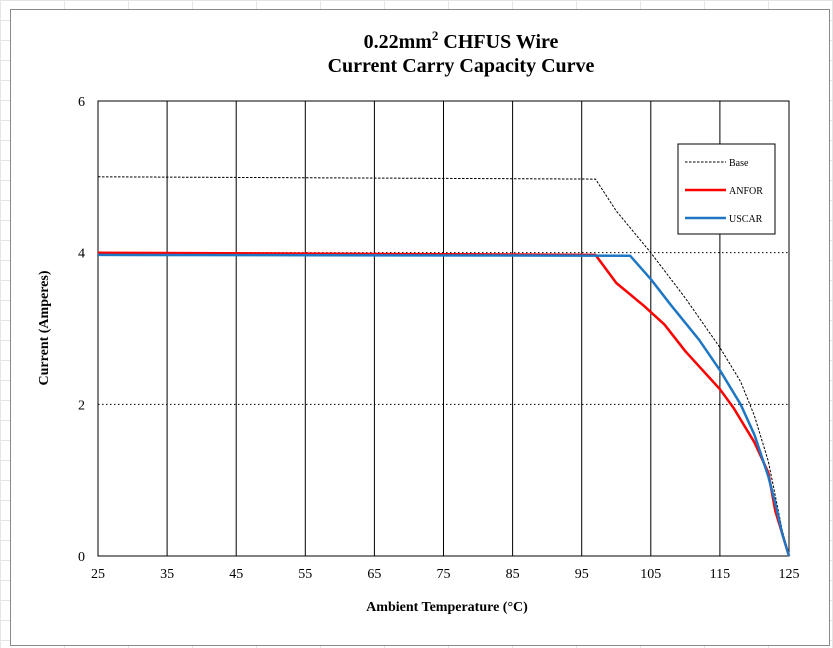  What do you see at coordinates (513, 574) in the screenshot?
I see `x-tick-label: 85` at bounding box center [513, 574].